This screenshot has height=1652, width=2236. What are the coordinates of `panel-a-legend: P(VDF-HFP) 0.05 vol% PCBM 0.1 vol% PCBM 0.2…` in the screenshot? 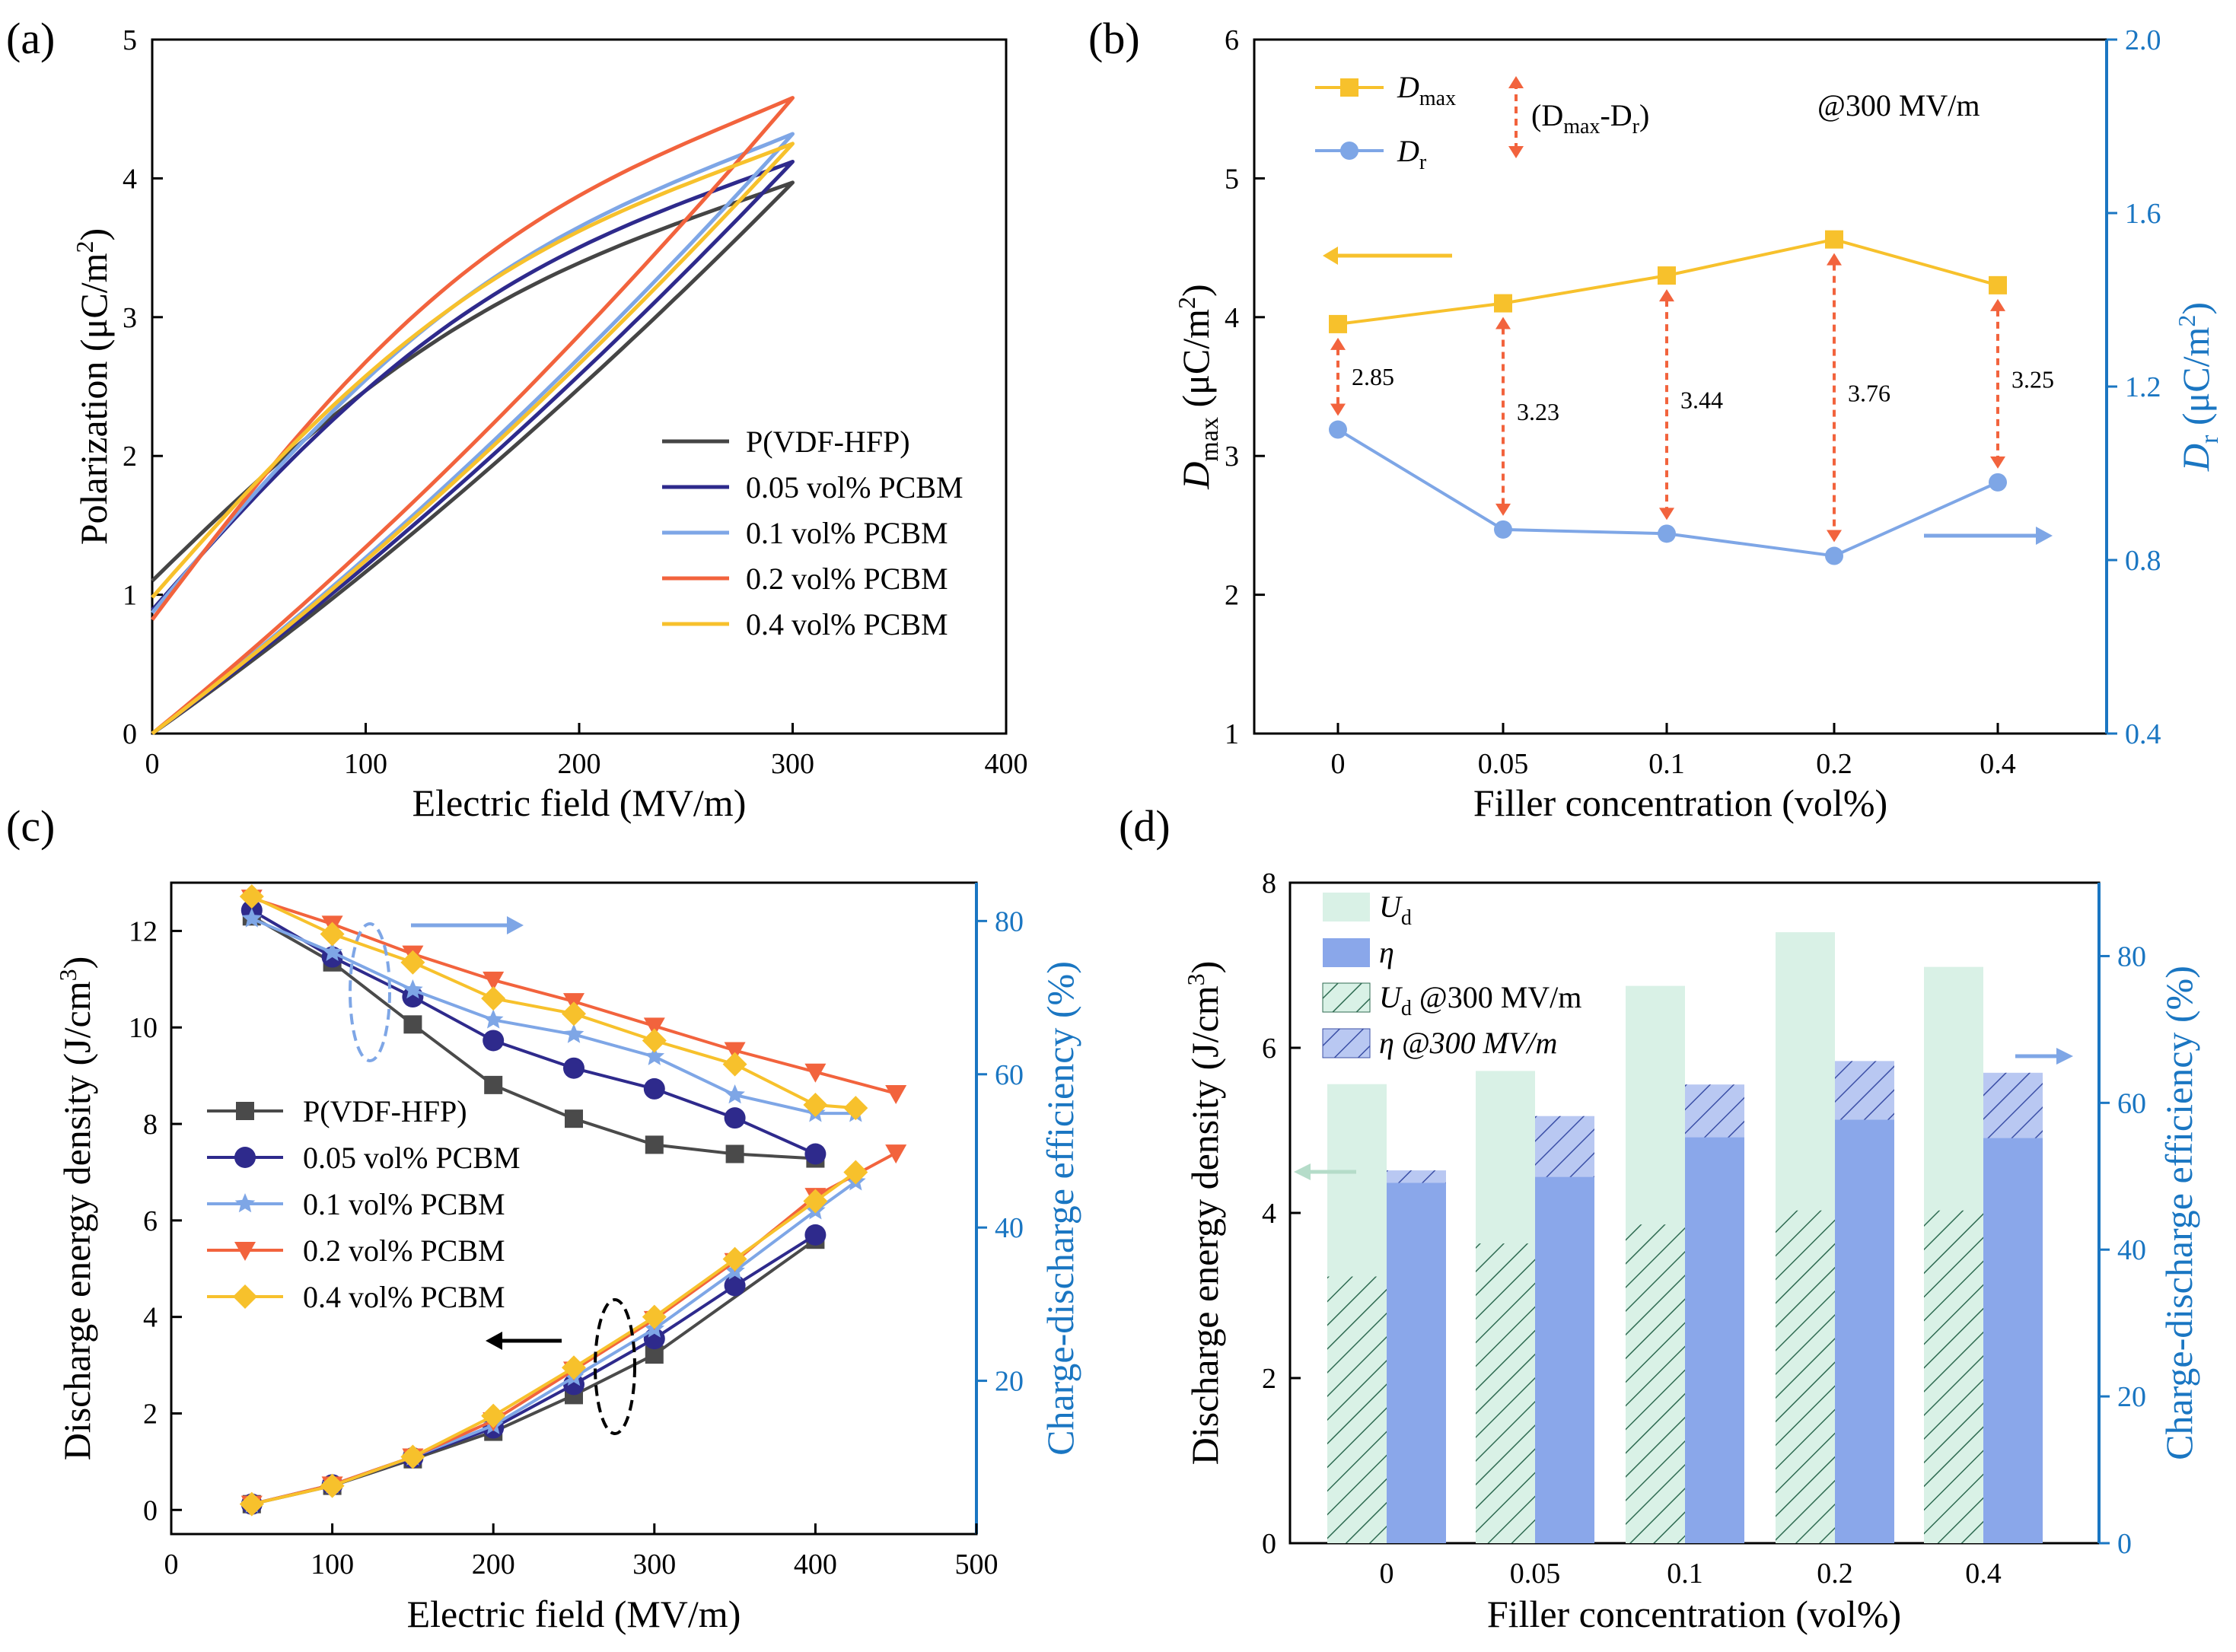 It's located at (813, 533).